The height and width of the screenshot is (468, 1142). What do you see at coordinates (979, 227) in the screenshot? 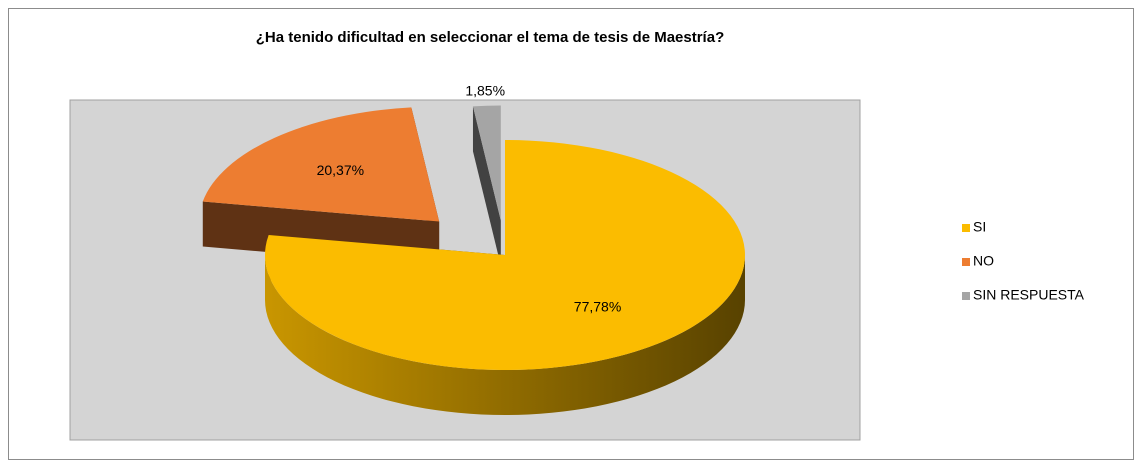
I see `legend-label: SI` at bounding box center [979, 227].